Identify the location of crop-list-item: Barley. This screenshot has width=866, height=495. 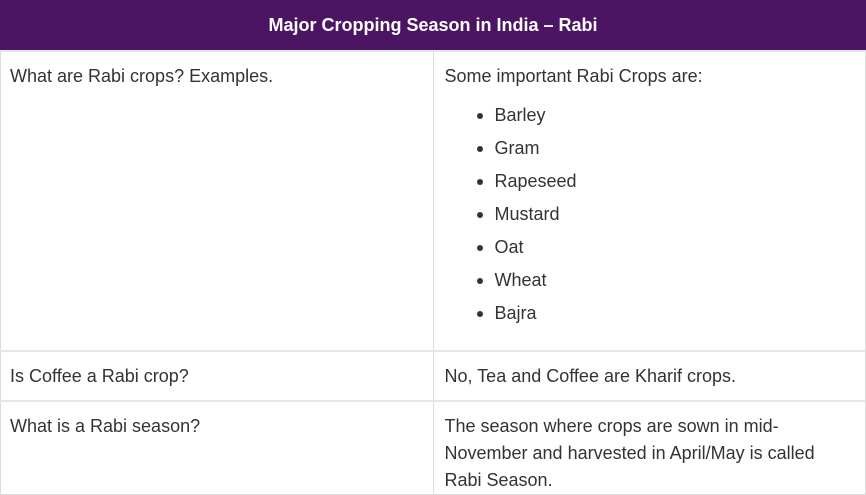
(666, 118).